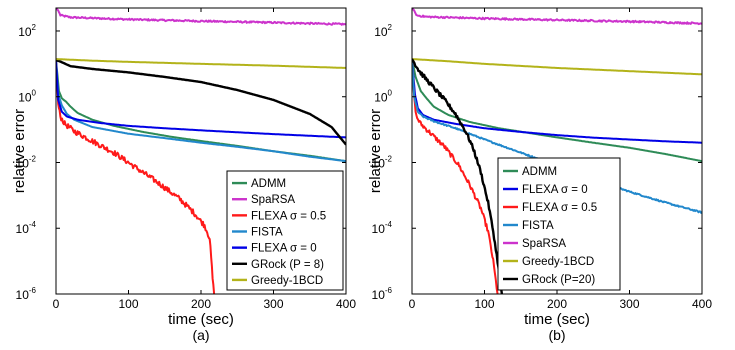 The height and width of the screenshot is (350, 735). I want to click on legend-label: GRock (P = 8), so click(287, 265).